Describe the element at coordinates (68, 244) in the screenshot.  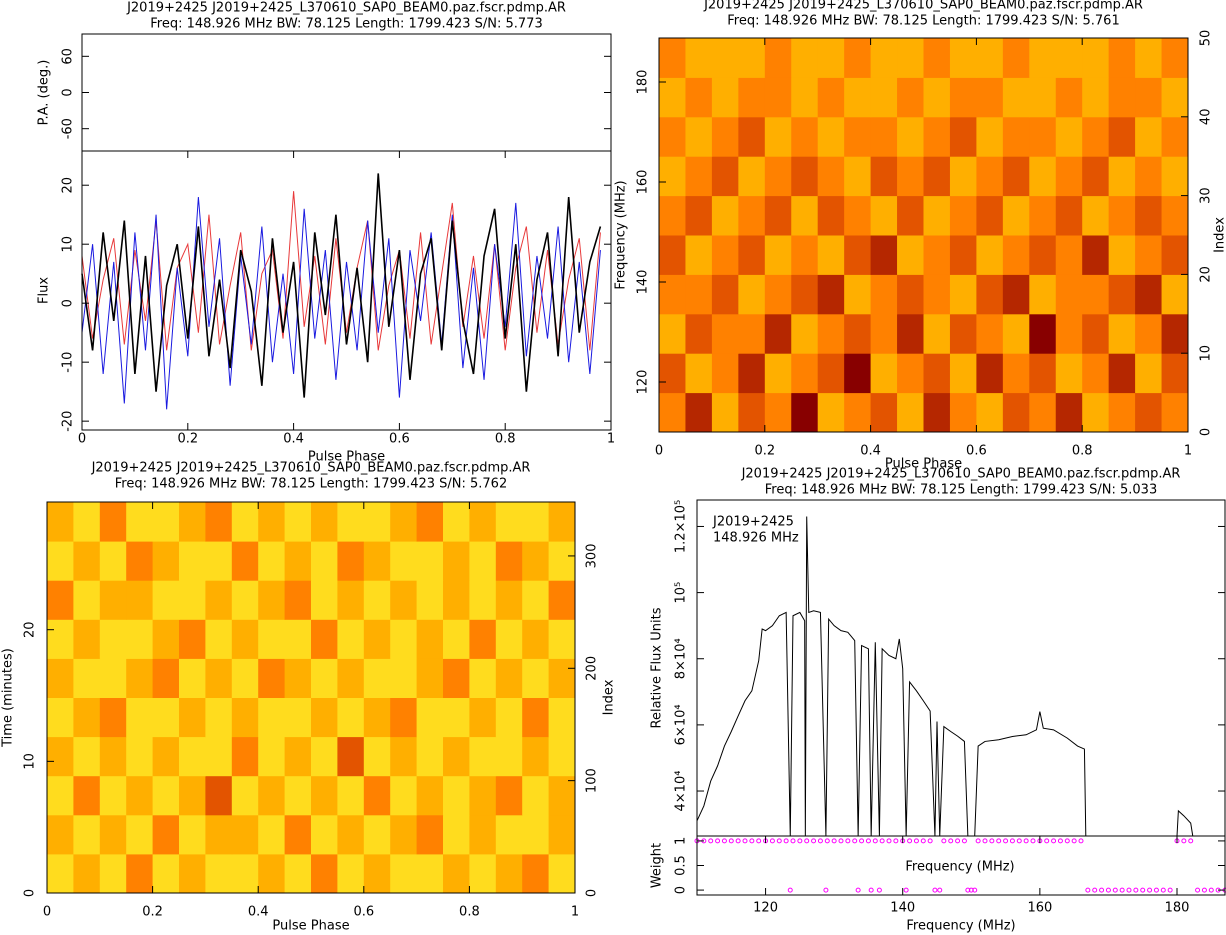
I see `y-tick-label: 10` at that location.